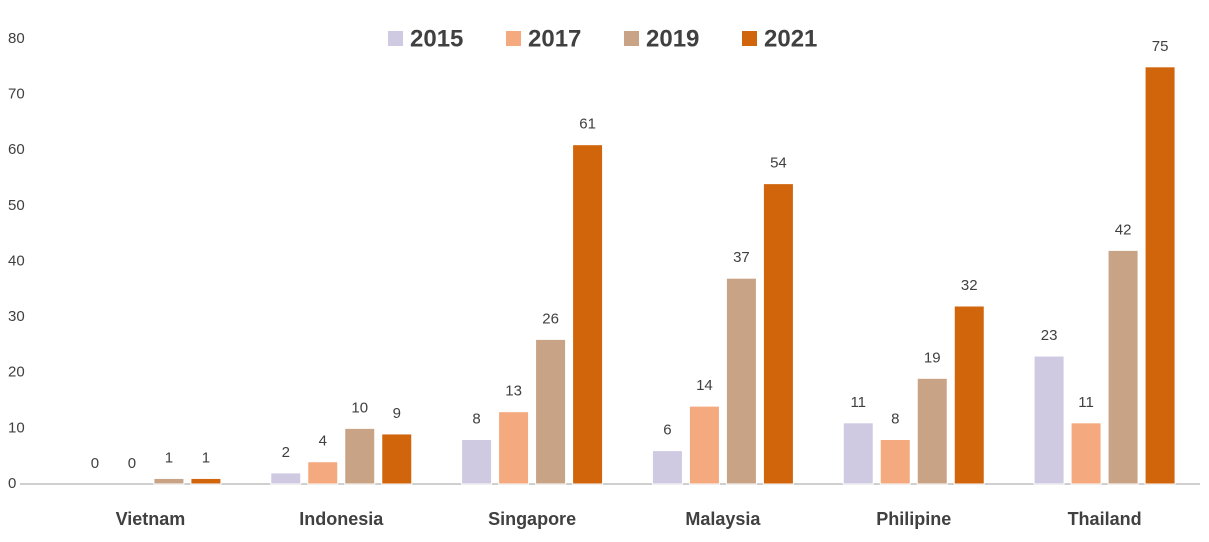 The image size is (1209, 542). Describe the element at coordinates (16, 38) in the screenshot. I see `y-tick-label: 80` at that location.